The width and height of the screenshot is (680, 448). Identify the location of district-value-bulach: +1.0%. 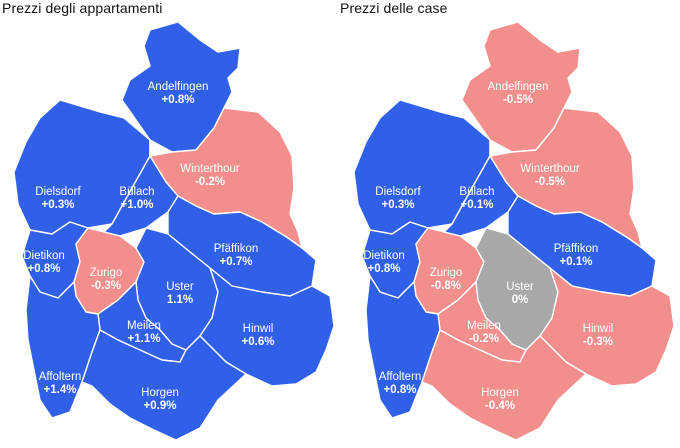
(137, 205).